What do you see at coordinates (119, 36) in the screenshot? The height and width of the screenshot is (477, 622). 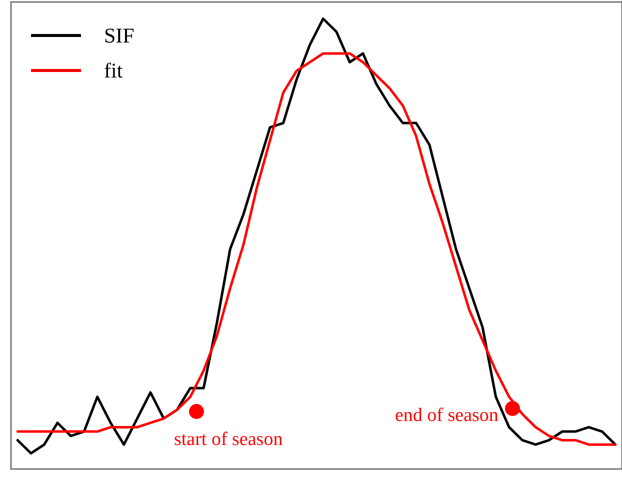 I see `legend-label: SIF` at bounding box center [119, 36].